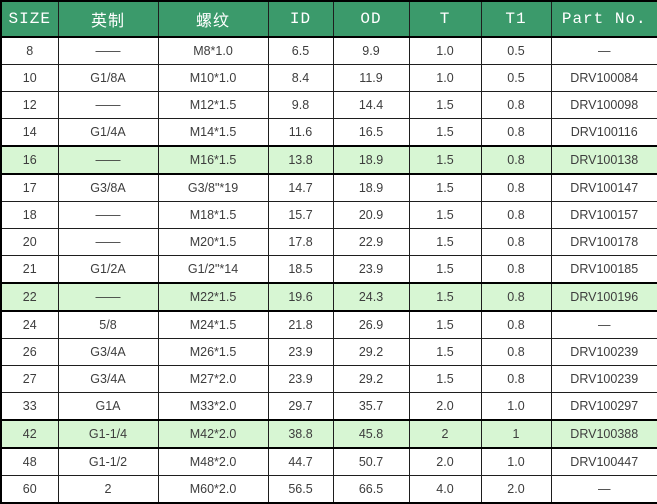 This screenshot has width=657, height=504. I want to click on table-cell: 17, so click(29, 187).